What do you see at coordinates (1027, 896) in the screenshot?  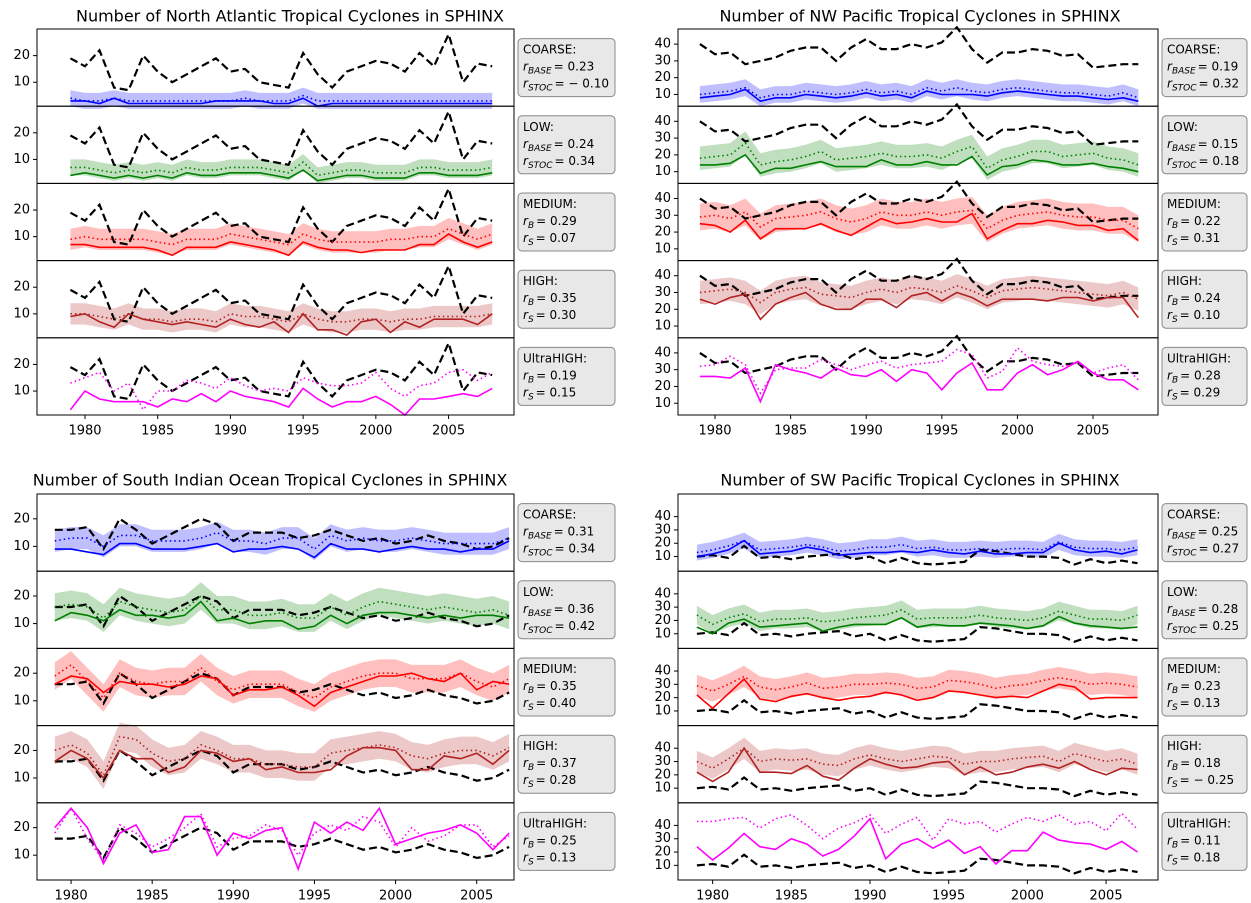 I see `x-tick-label: 2000` at bounding box center [1027, 896].